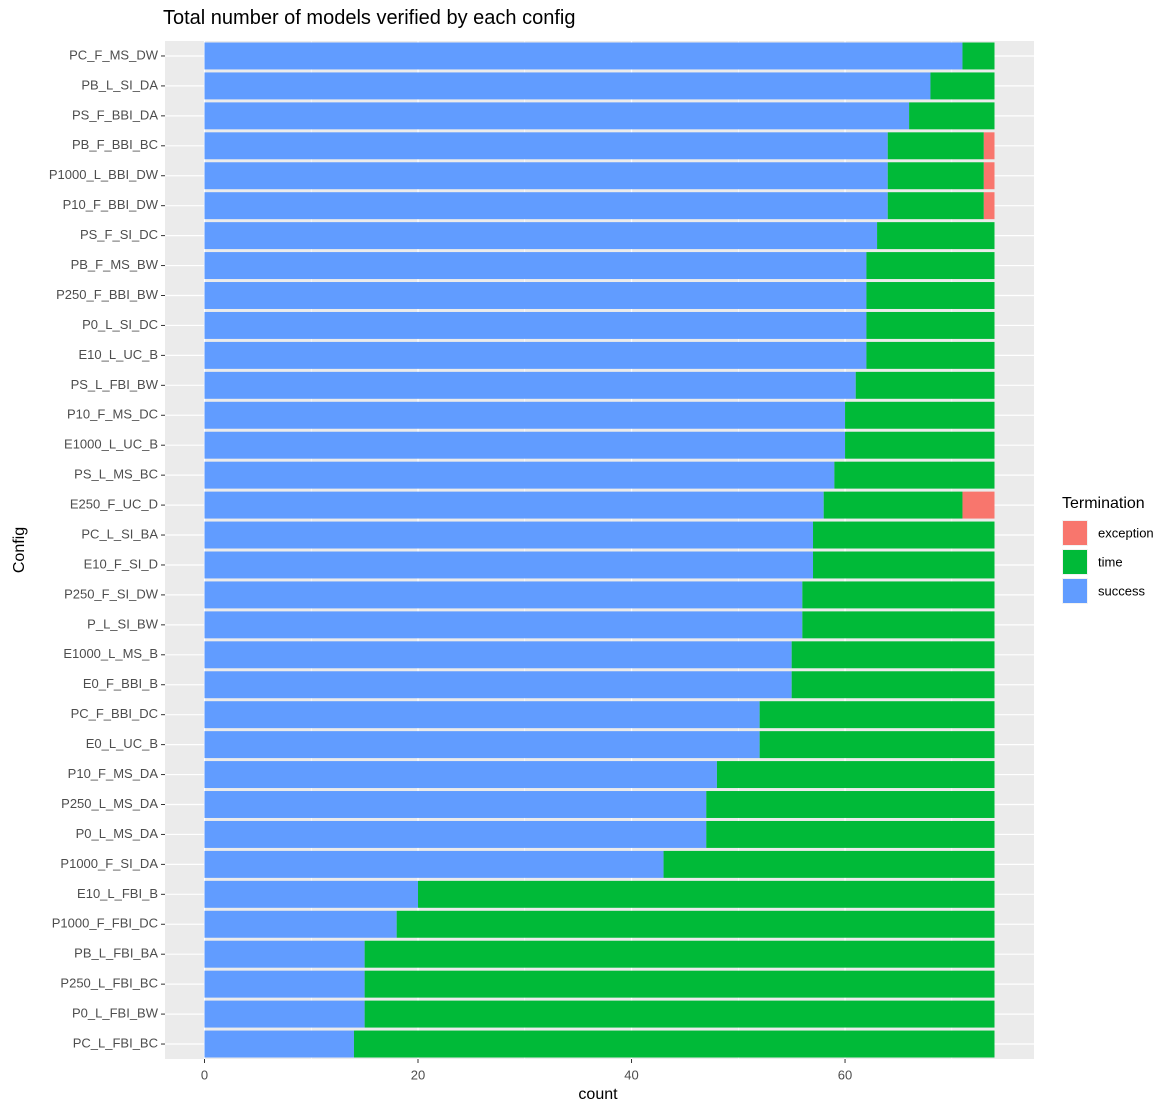 The width and height of the screenshot is (1169, 1108). Describe the element at coordinates (114, 54) in the screenshot. I see `y-tick-label: PC_F_MS_DW` at that location.